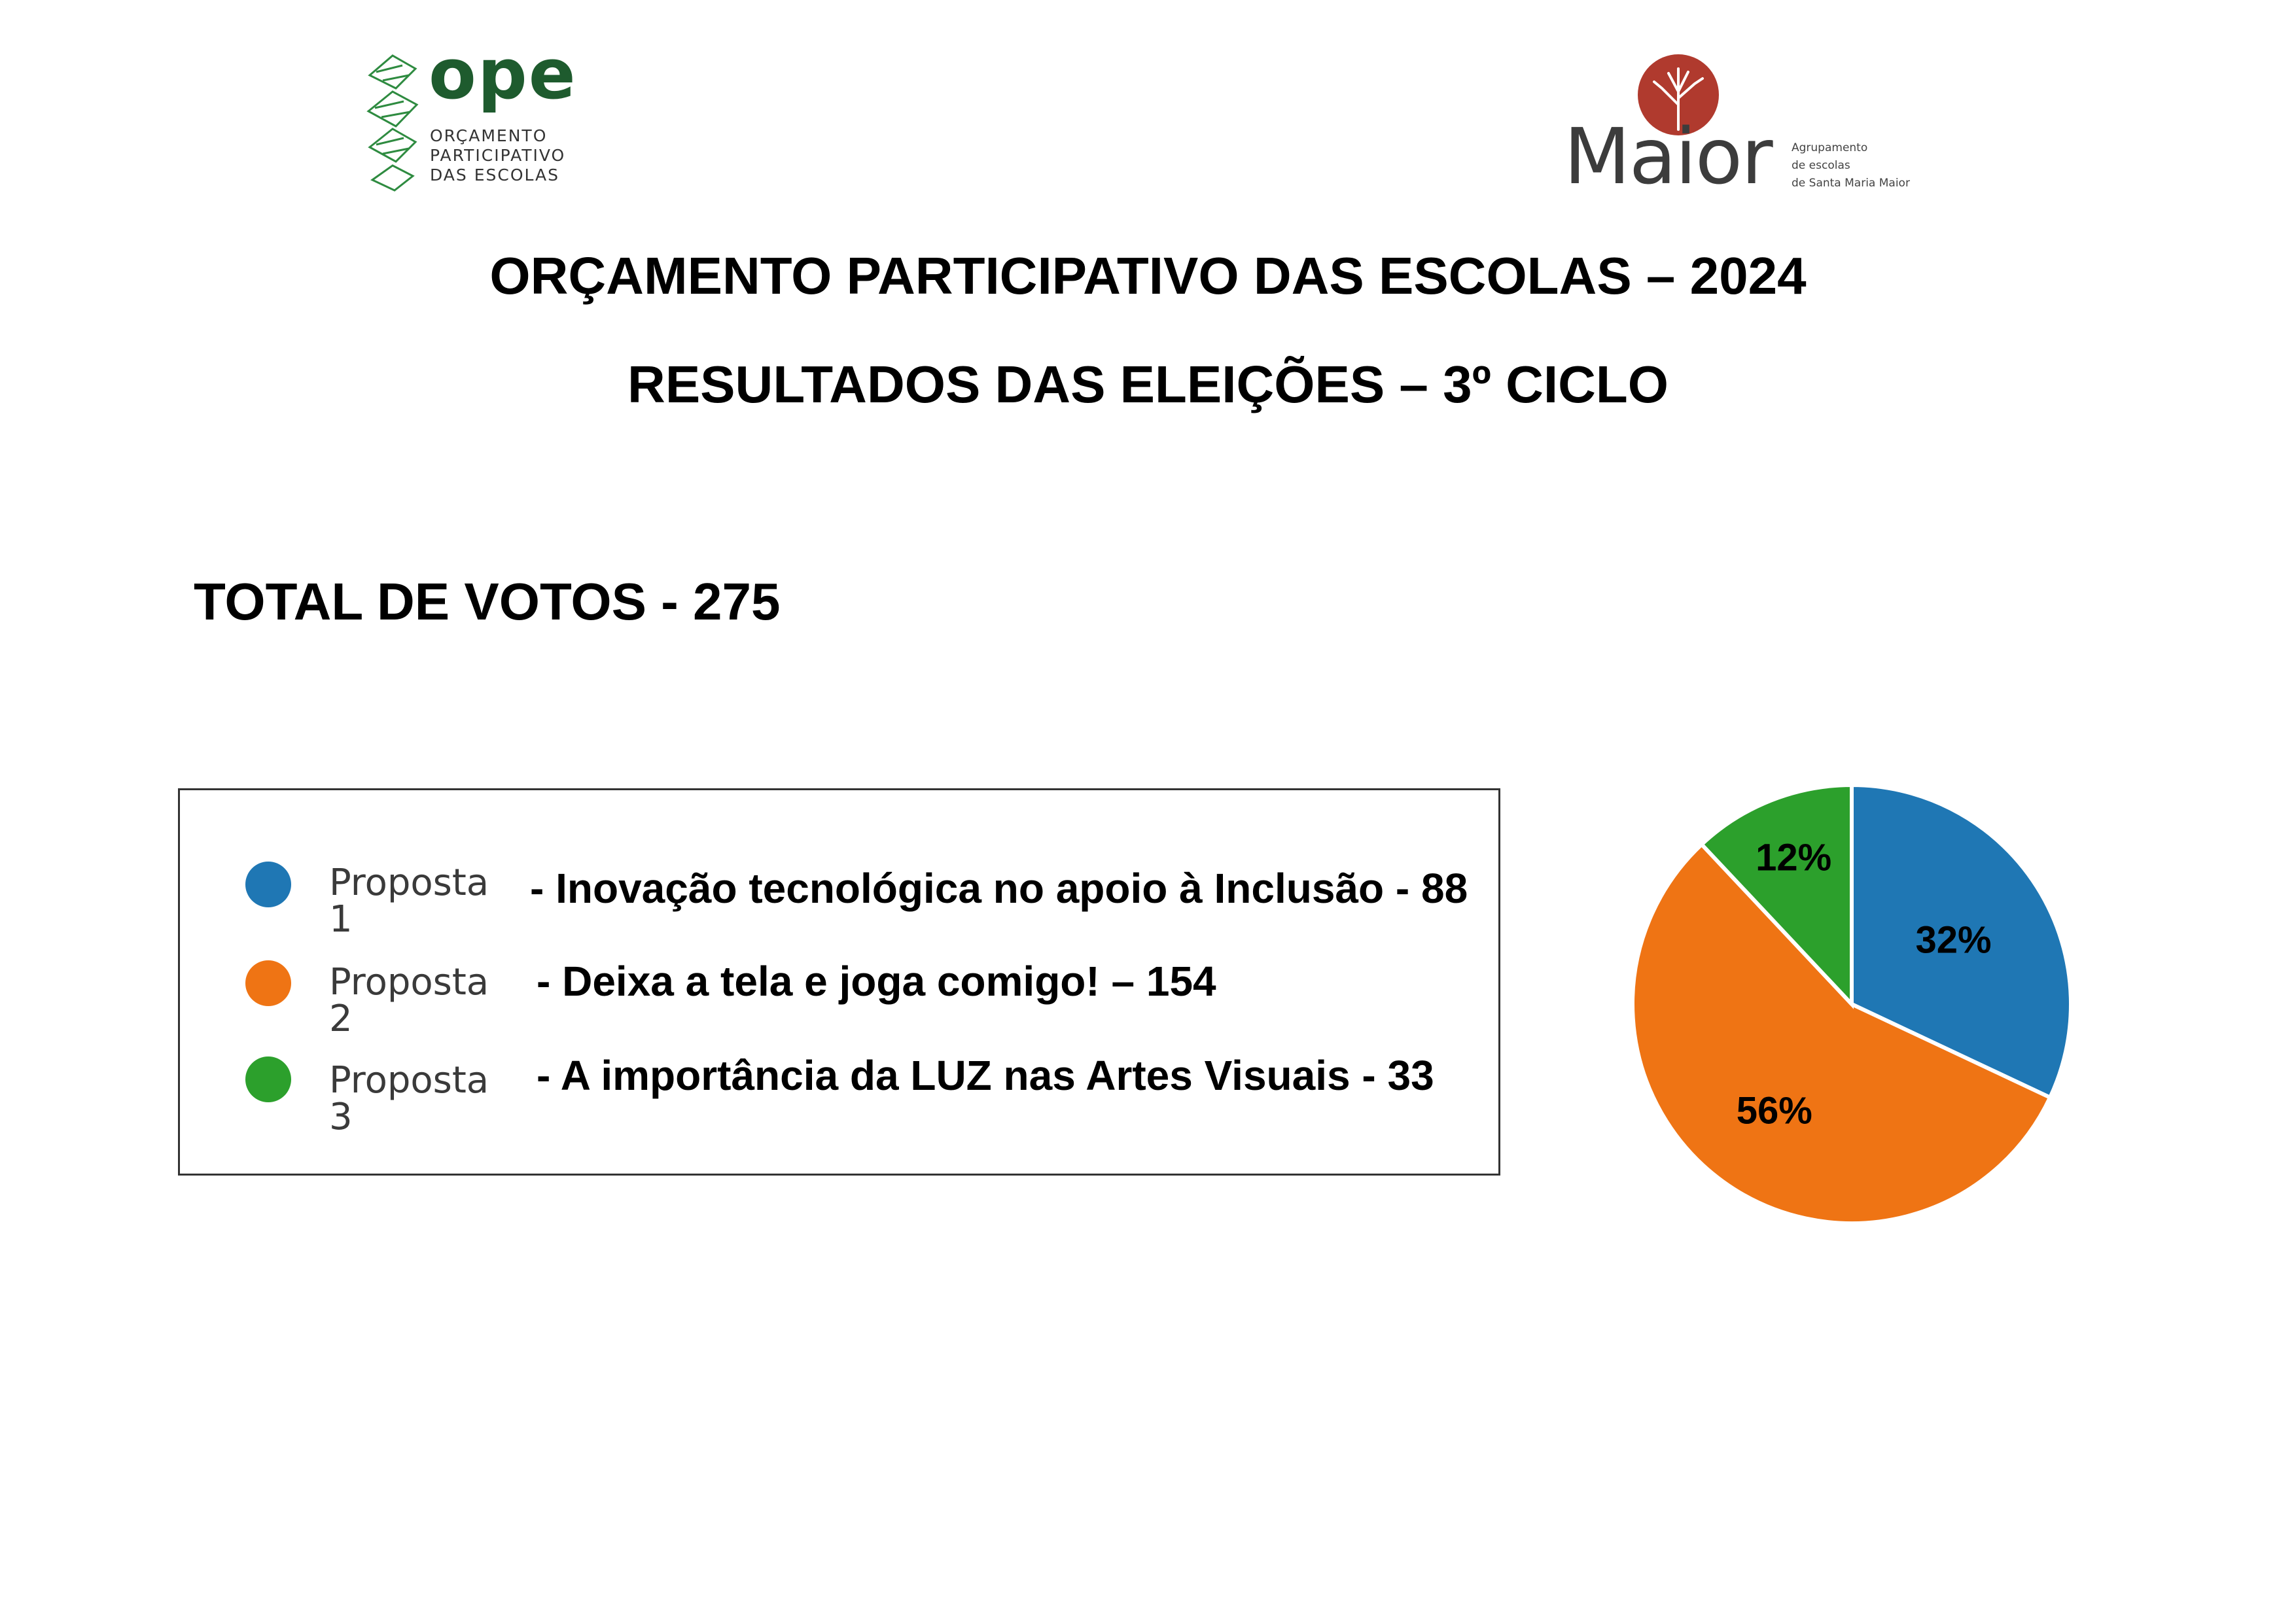  I want to click on maior-logo-line-2: de escolas, so click(1821, 166).